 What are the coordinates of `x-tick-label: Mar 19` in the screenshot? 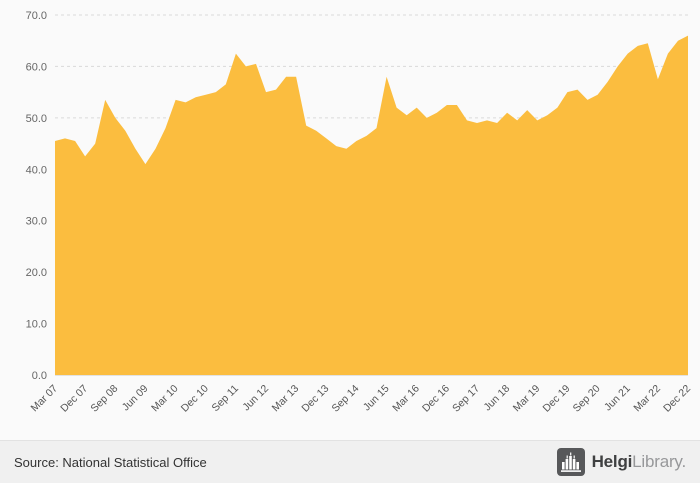 It's located at (527, 399).